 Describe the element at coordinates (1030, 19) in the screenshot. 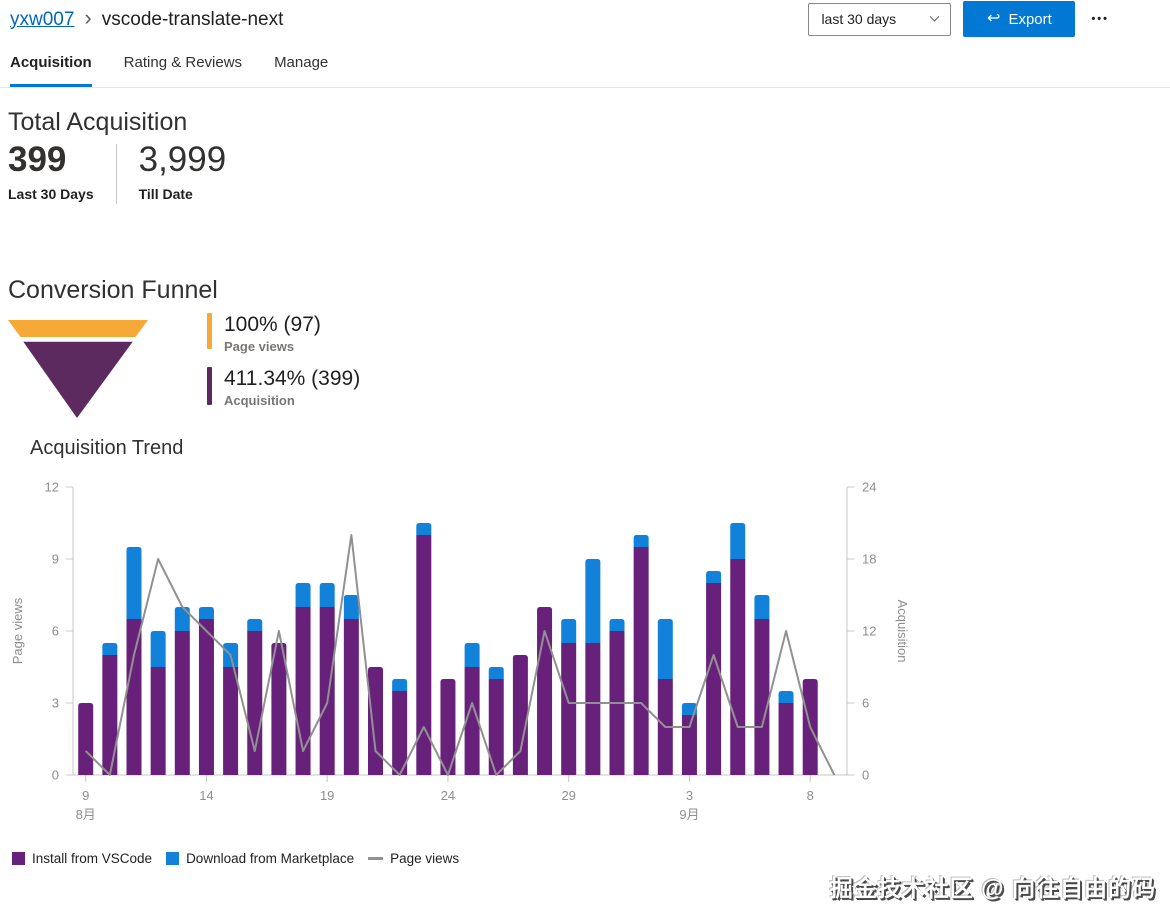

I see `export-label: Export` at that location.